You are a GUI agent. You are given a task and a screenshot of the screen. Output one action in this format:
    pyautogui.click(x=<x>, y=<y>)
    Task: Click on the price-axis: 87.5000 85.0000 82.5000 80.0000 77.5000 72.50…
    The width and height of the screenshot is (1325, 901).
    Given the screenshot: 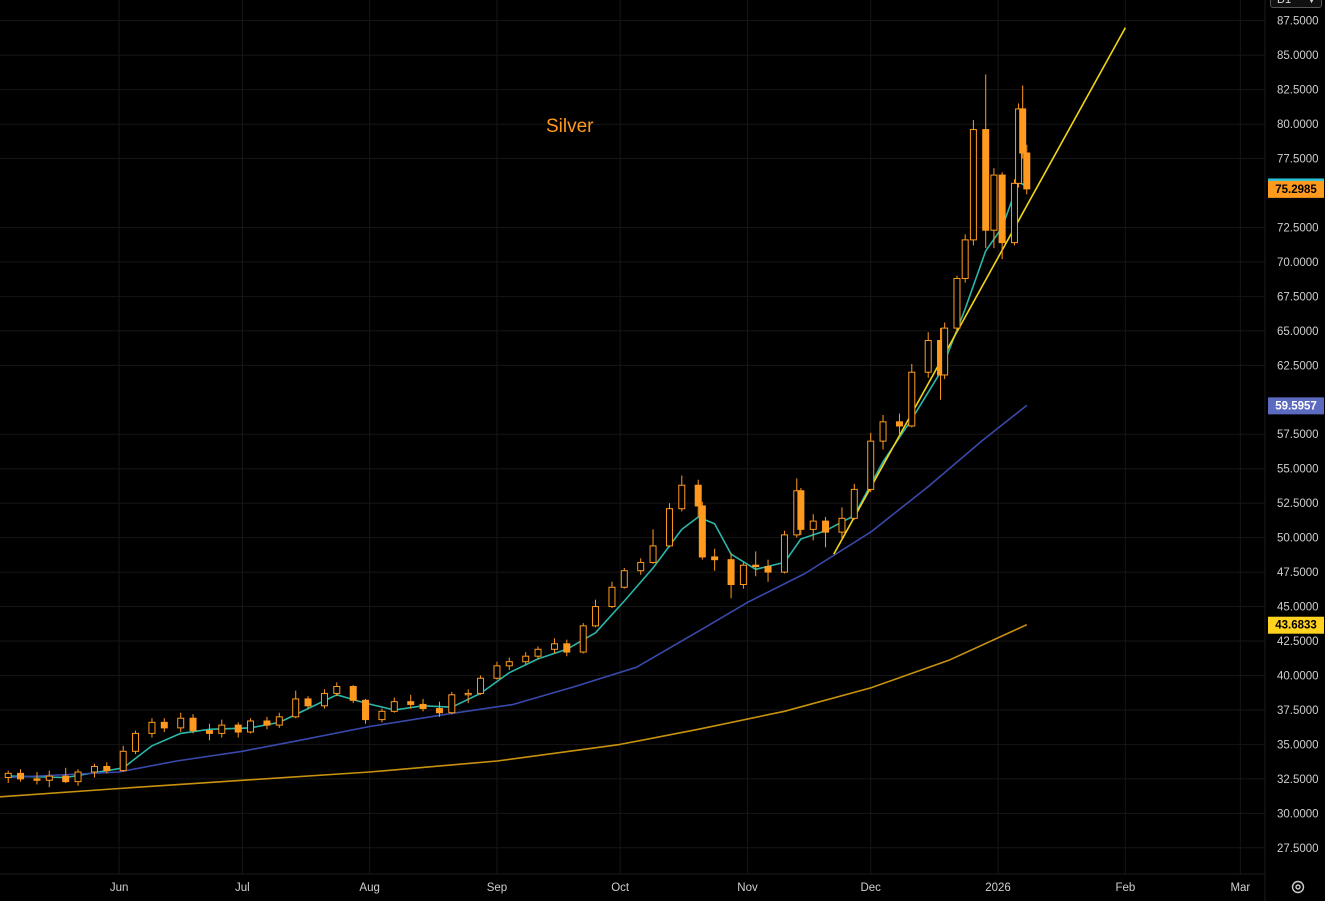 What is the action you would take?
    pyautogui.click(x=1298, y=435)
    